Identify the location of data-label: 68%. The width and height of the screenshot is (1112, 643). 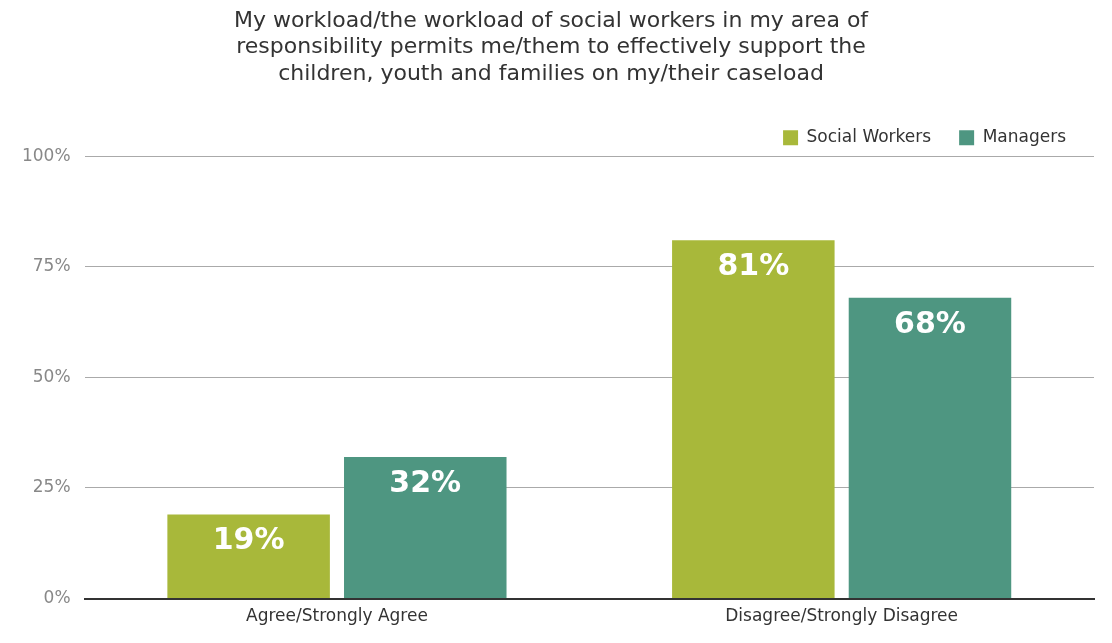
(930, 322).